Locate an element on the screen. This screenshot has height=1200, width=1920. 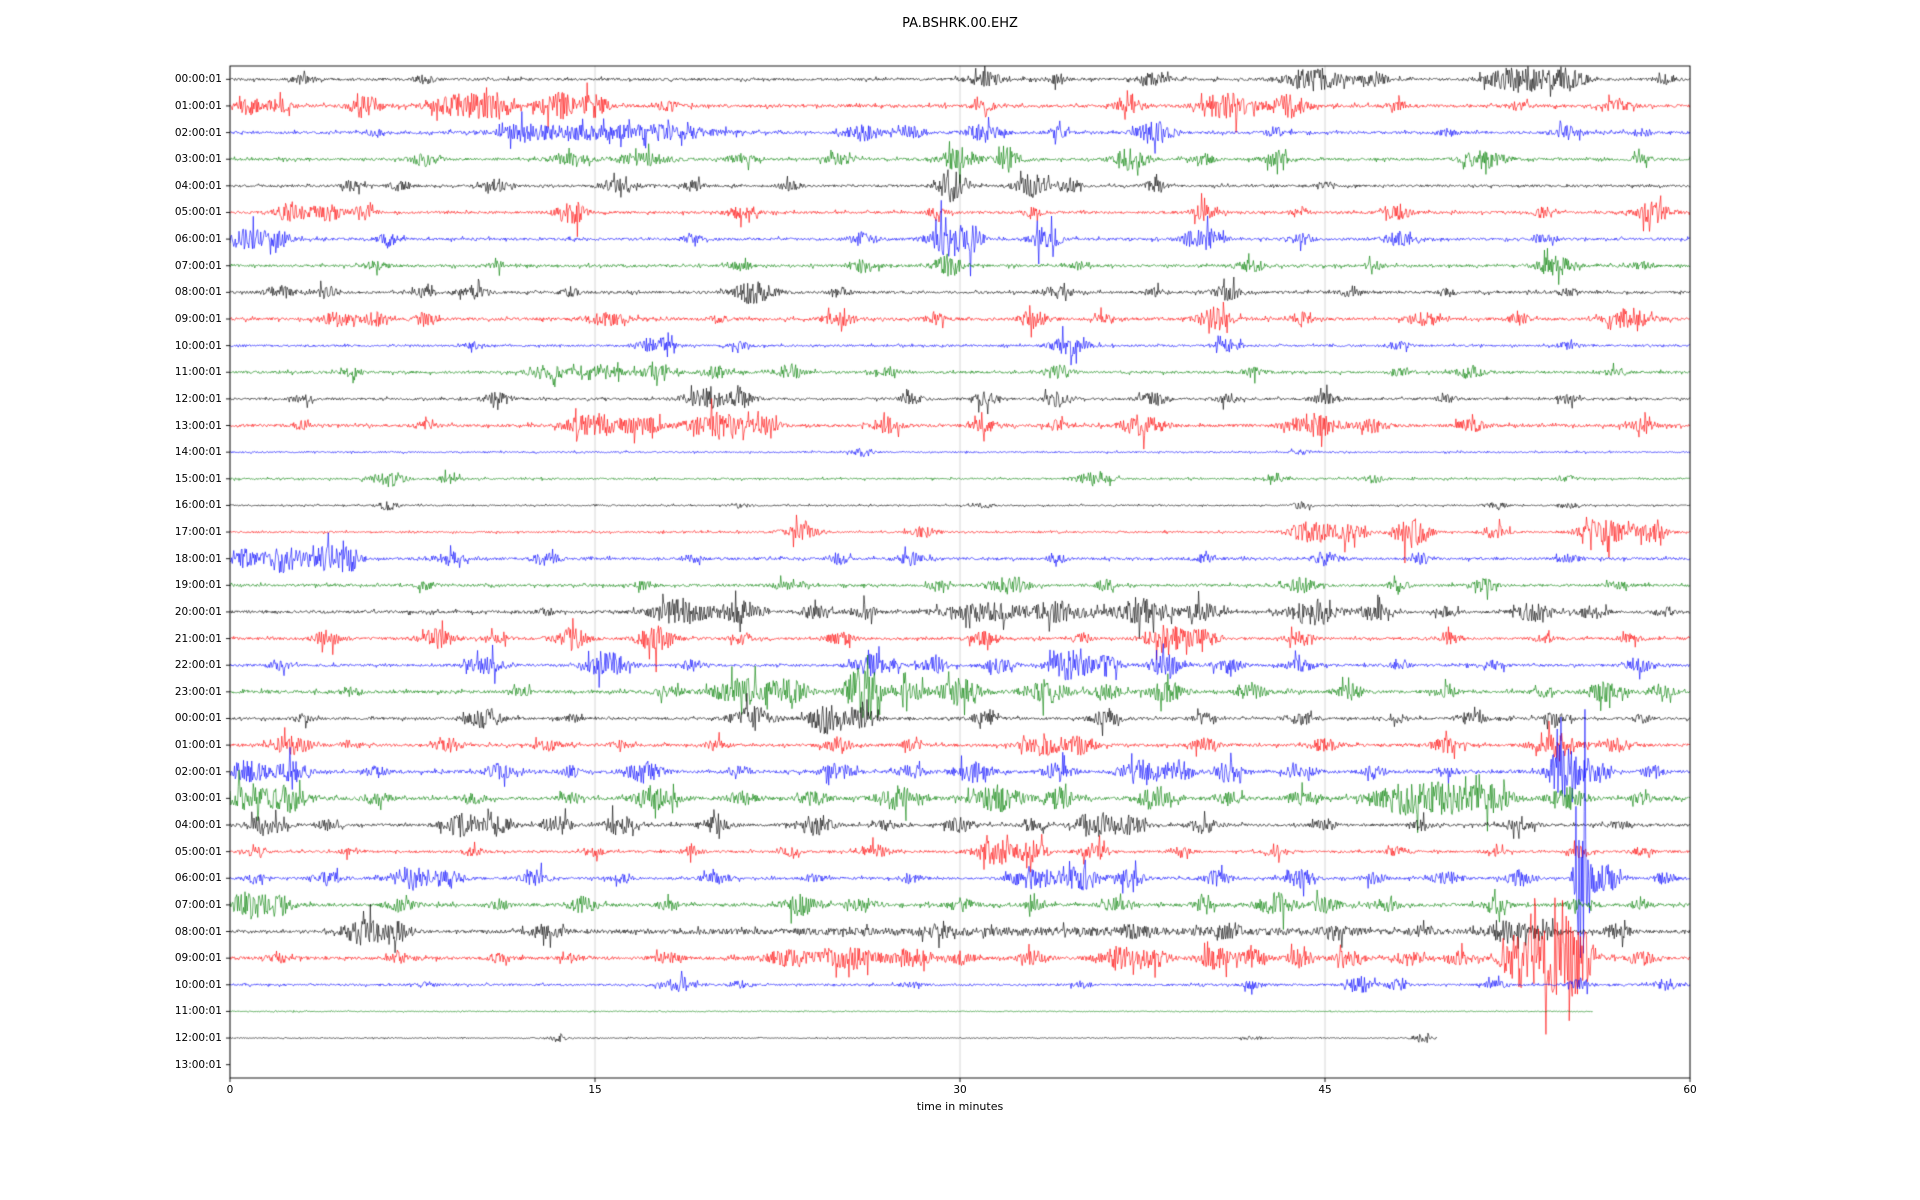
row-time-label: 18:00:01 is located at coordinates (198, 558).